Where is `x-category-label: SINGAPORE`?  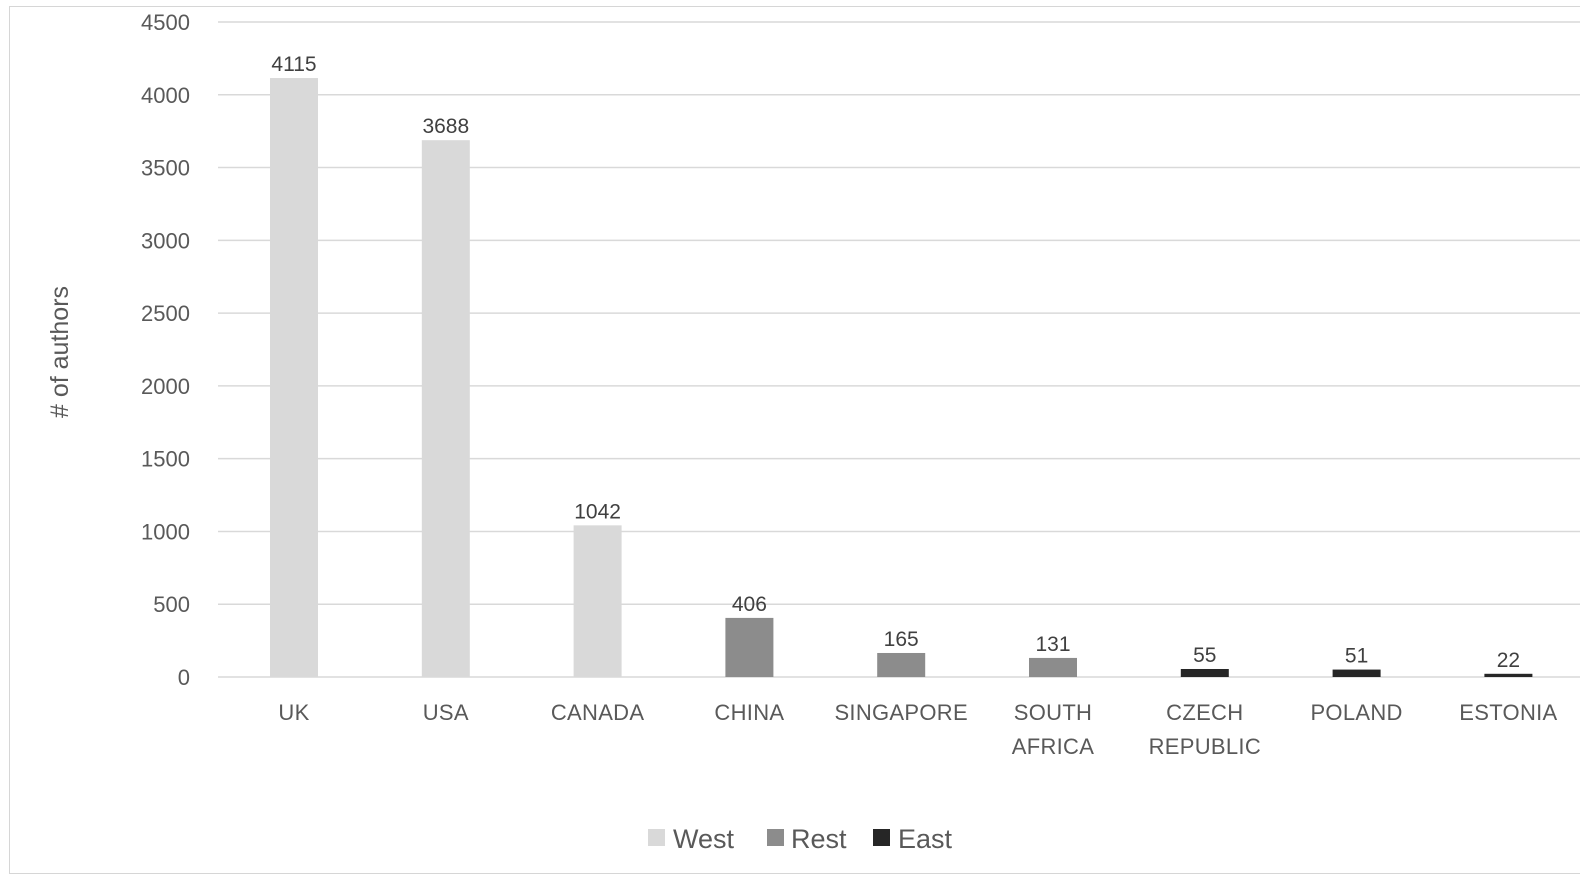 x-category-label: SINGAPORE is located at coordinates (901, 712).